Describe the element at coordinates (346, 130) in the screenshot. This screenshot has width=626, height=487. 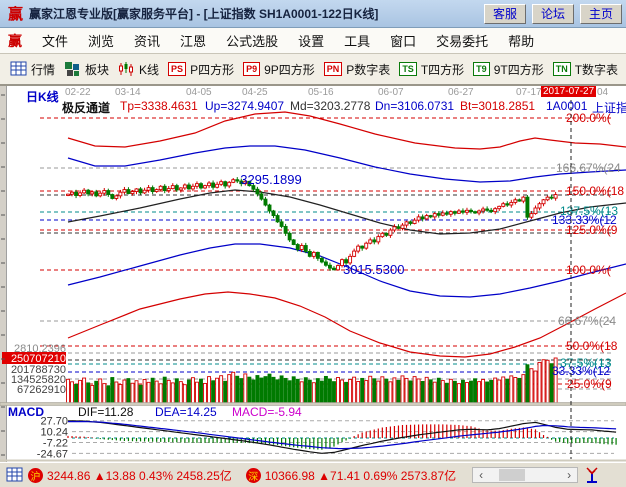
I see `channel-line-outer-resistance` at that location.